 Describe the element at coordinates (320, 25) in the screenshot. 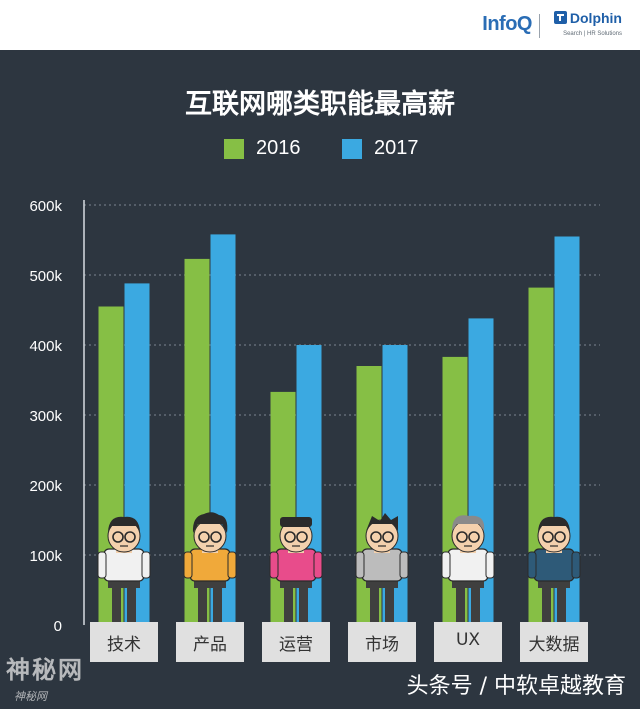

I see `header-bar: InfoQ Dolphin Search | HR Solutions` at that location.